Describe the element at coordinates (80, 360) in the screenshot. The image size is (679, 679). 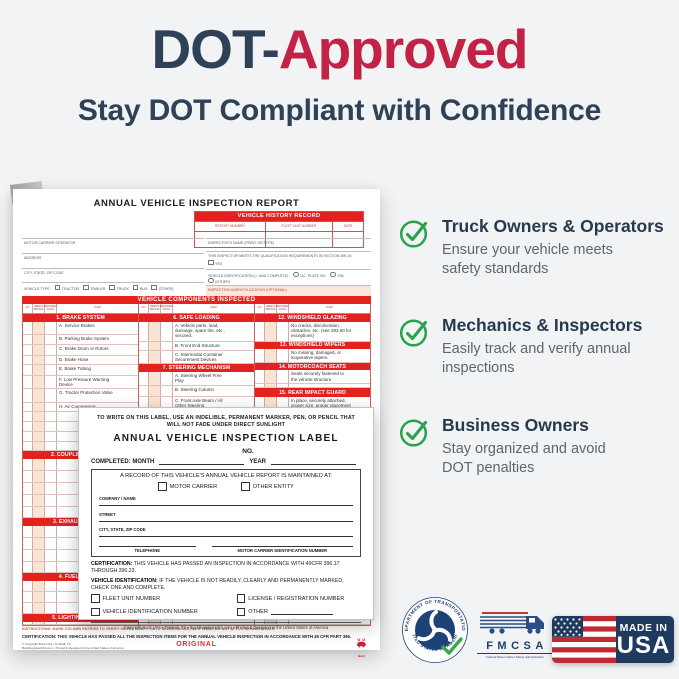
I see `table-row: D. Brake Hose` at that location.